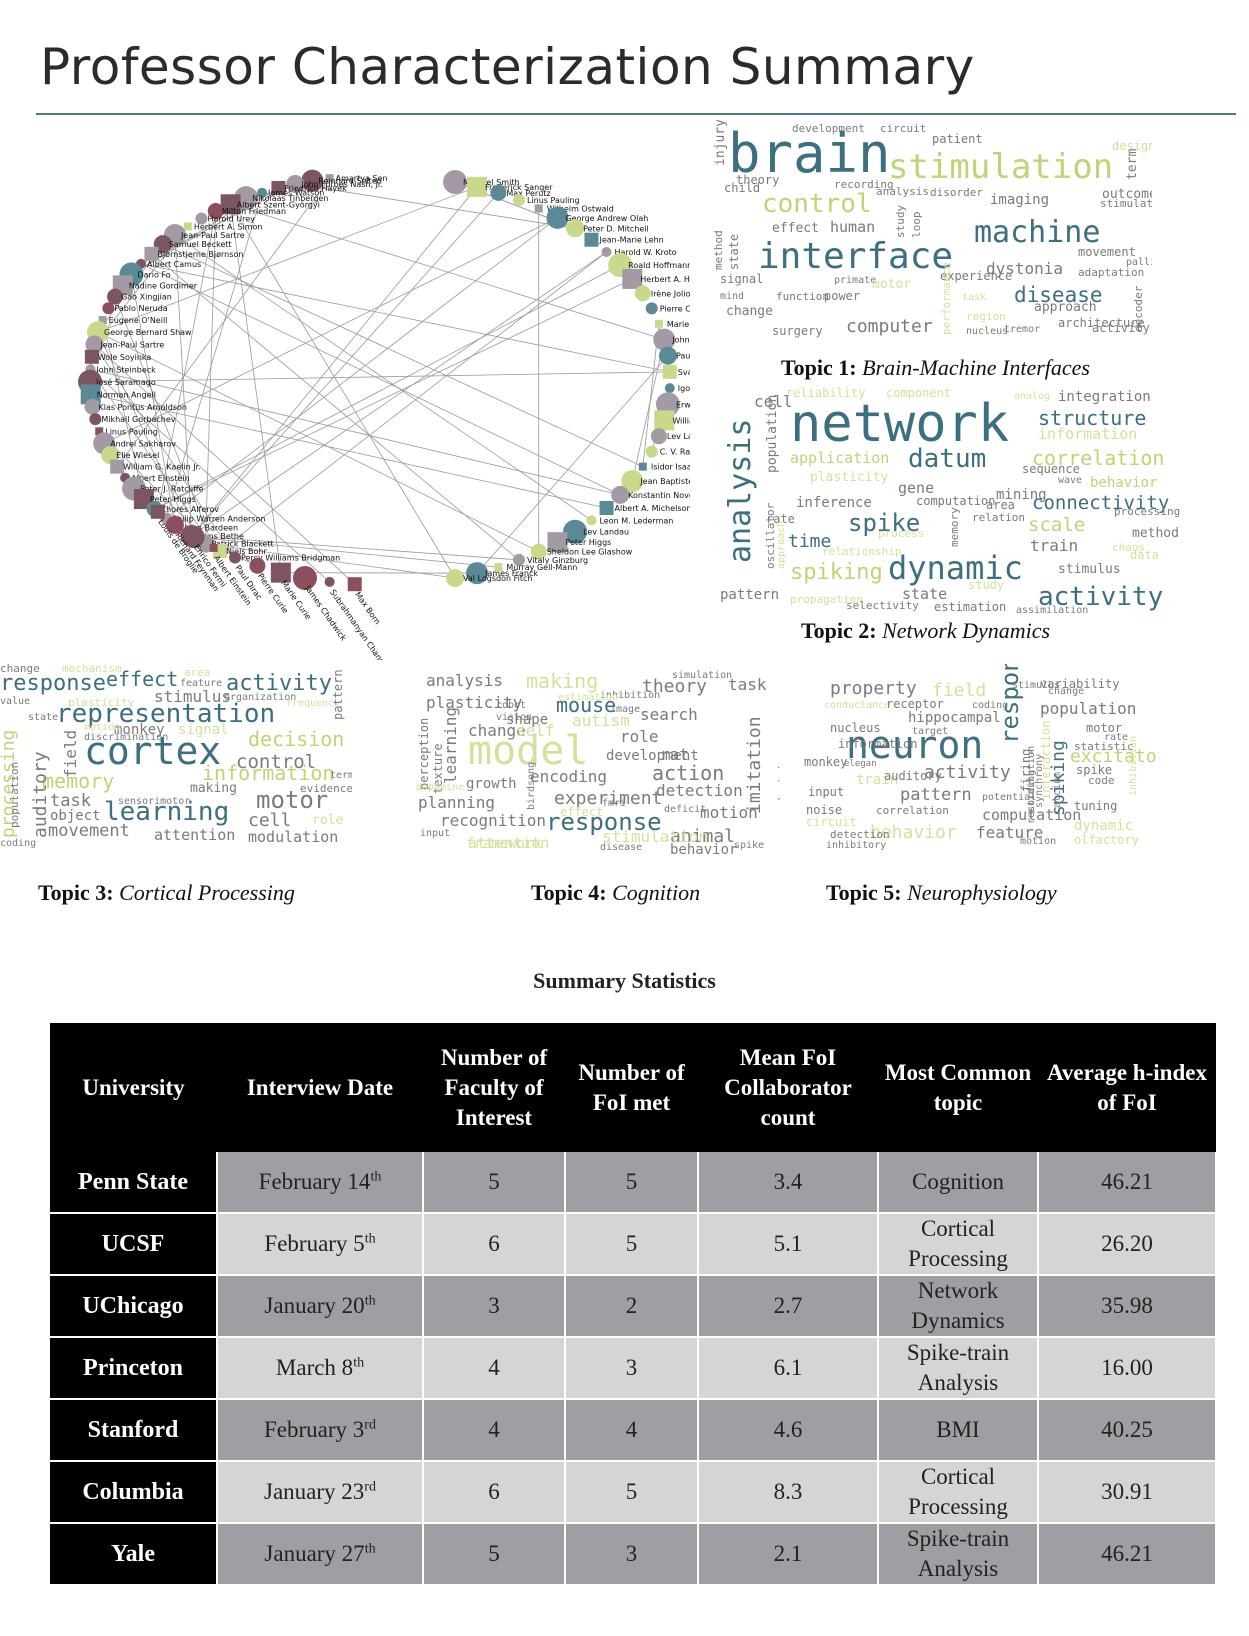 This screenshot has width=1249, height=1636. Describe the element at coordinates (320, 1183) in the screenshot. I see `date-cell: February 14th` at that location.